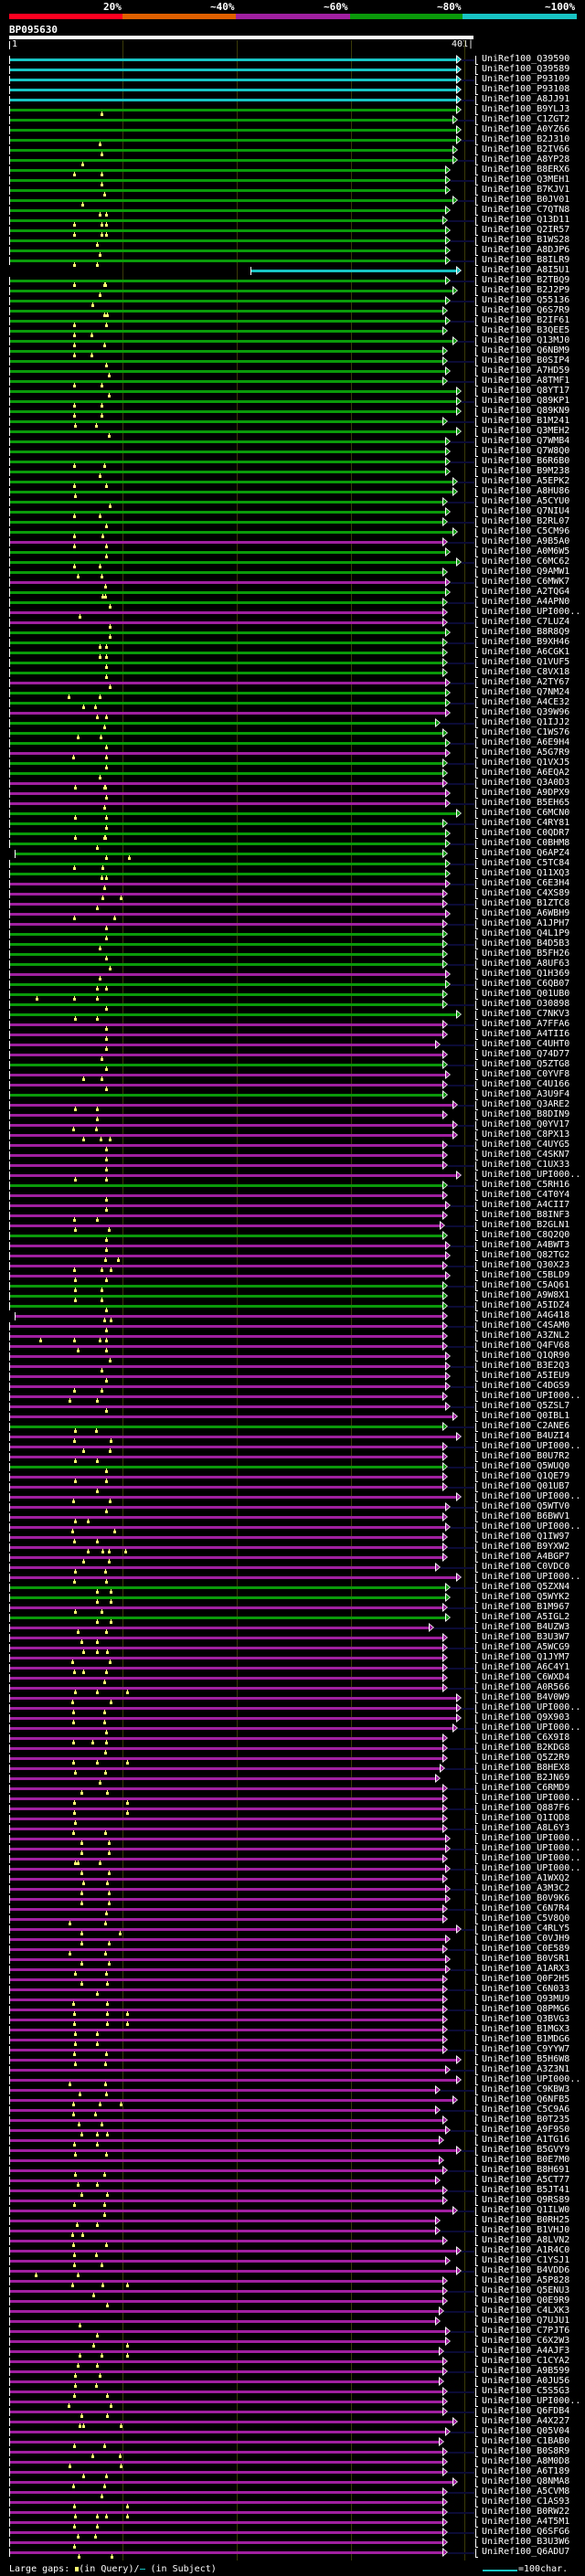 The height and width of the screenshot is (2576, 585). Describe the element at coordinates (526, 1888) in the screenshot. I see `hit-label: UniRef100_A3M3C2` at that location.